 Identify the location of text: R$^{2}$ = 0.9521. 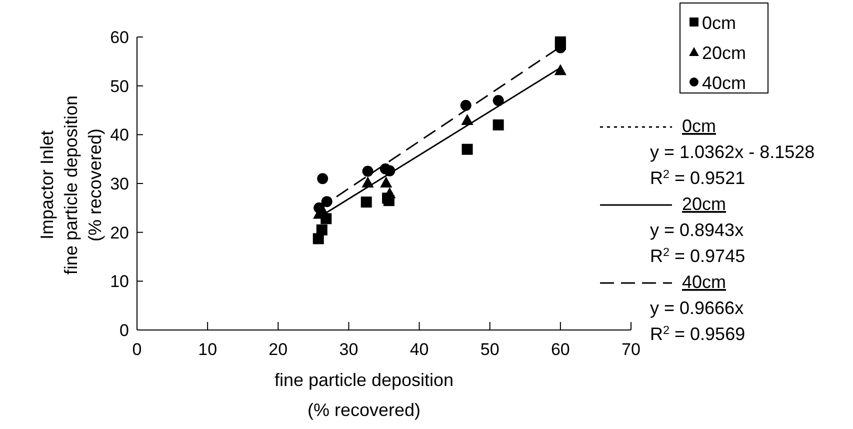
(698, 178).